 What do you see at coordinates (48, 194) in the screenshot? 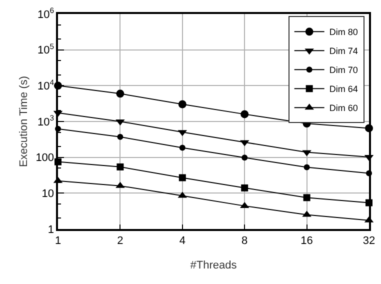
I see `y-tick-label: 10` at bounding box center [48, 194].